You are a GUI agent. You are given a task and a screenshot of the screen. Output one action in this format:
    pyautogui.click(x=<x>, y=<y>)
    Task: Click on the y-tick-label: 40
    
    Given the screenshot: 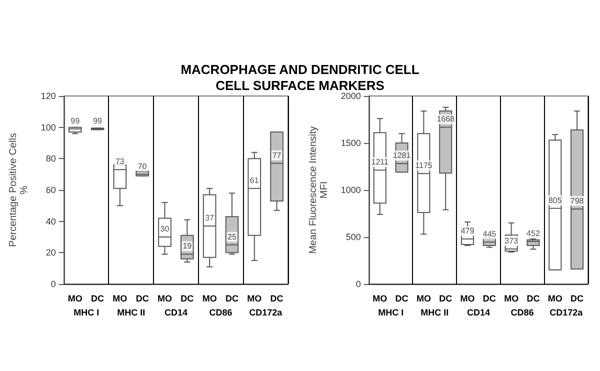 What is the action you would take?
    pyautogui.click(x=51, y=221)
    